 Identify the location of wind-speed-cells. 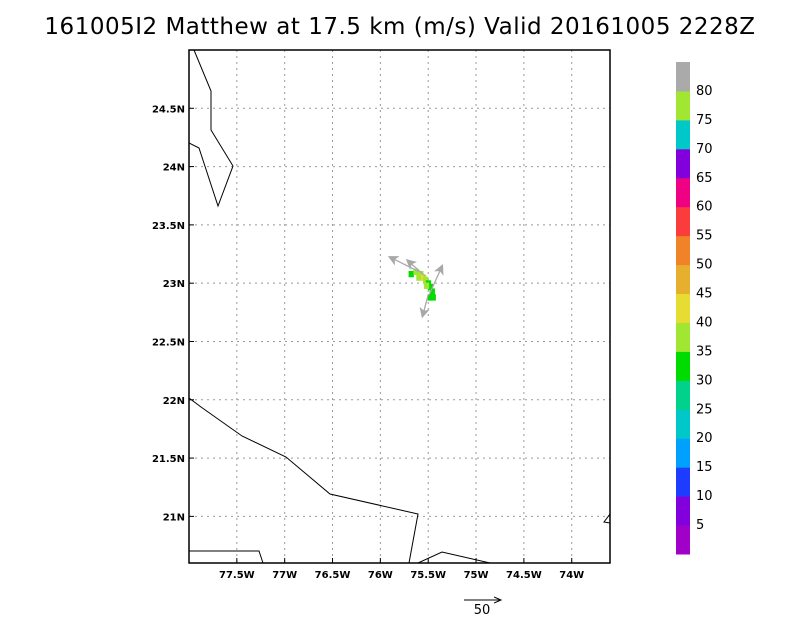
(422, 284).